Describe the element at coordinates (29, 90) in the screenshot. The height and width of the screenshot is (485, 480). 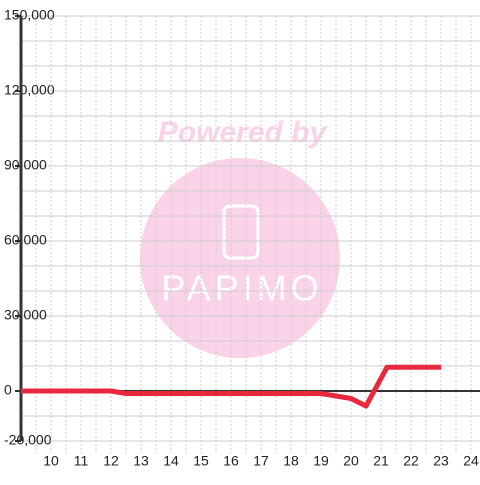
I see `y-tick-label: 120,000` at that location.